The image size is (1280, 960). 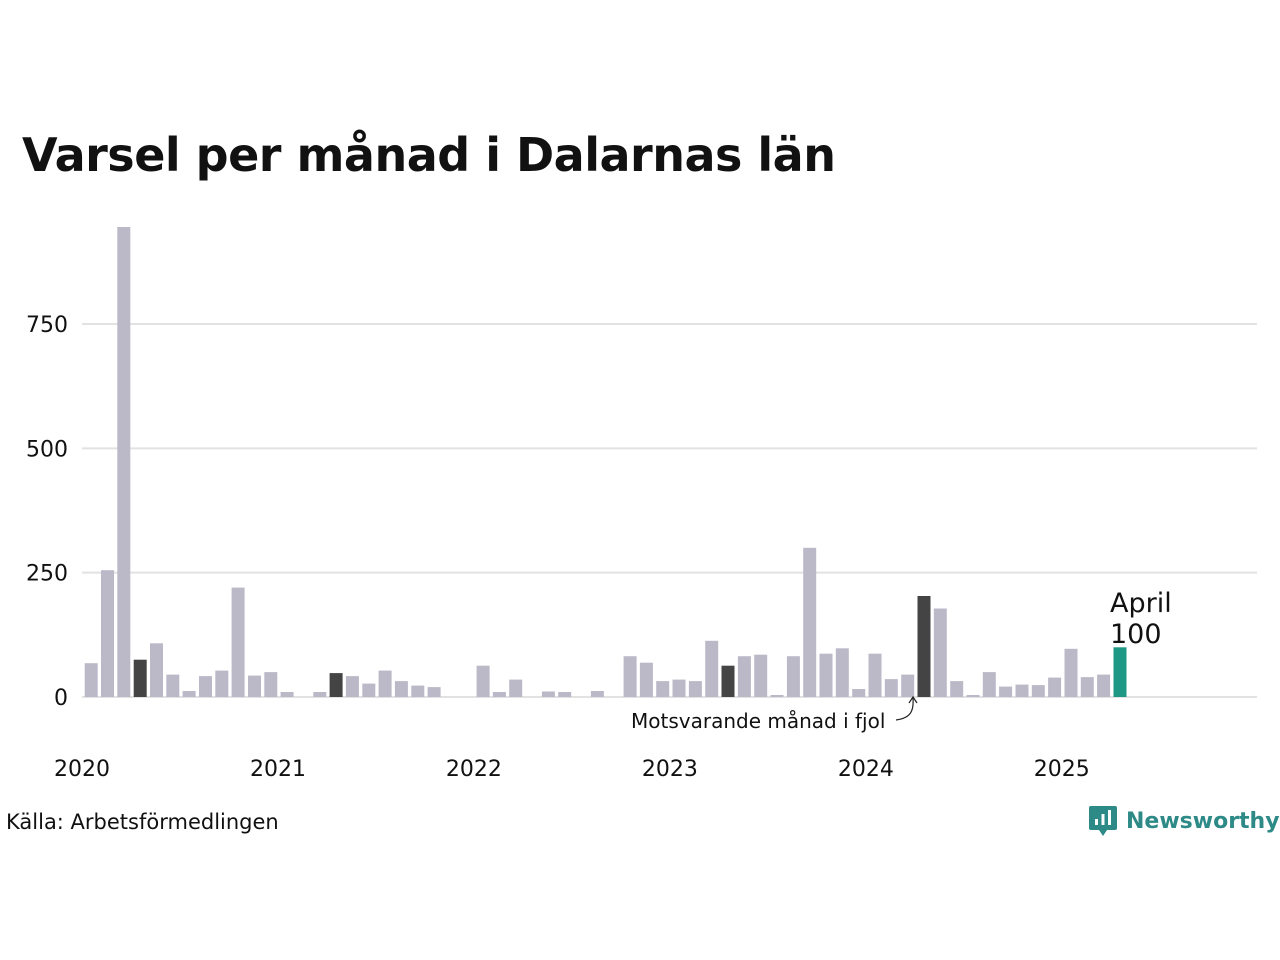 What do you see at coordinates (758, 721) in the screenshot?
I see `last-year-annotation: Motsvarande månad i fjol` at bounding box center [758, 721].